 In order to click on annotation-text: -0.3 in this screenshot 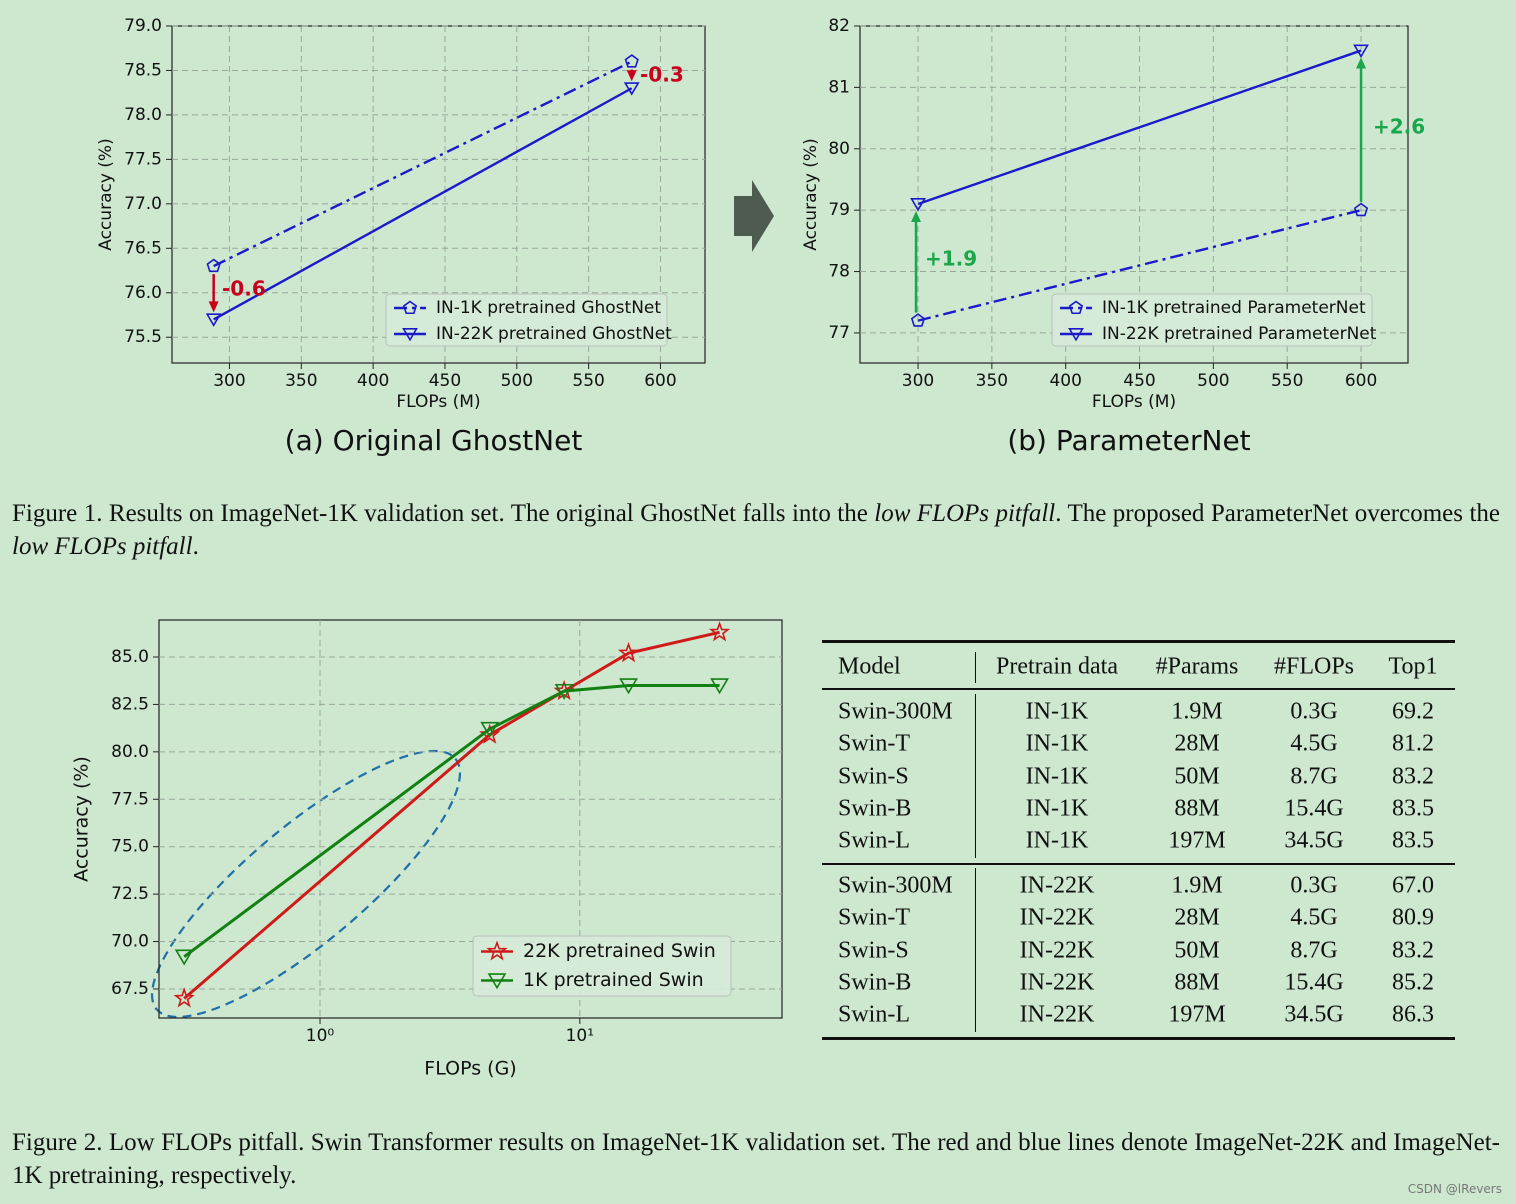, I will do `click(662, 75)`.